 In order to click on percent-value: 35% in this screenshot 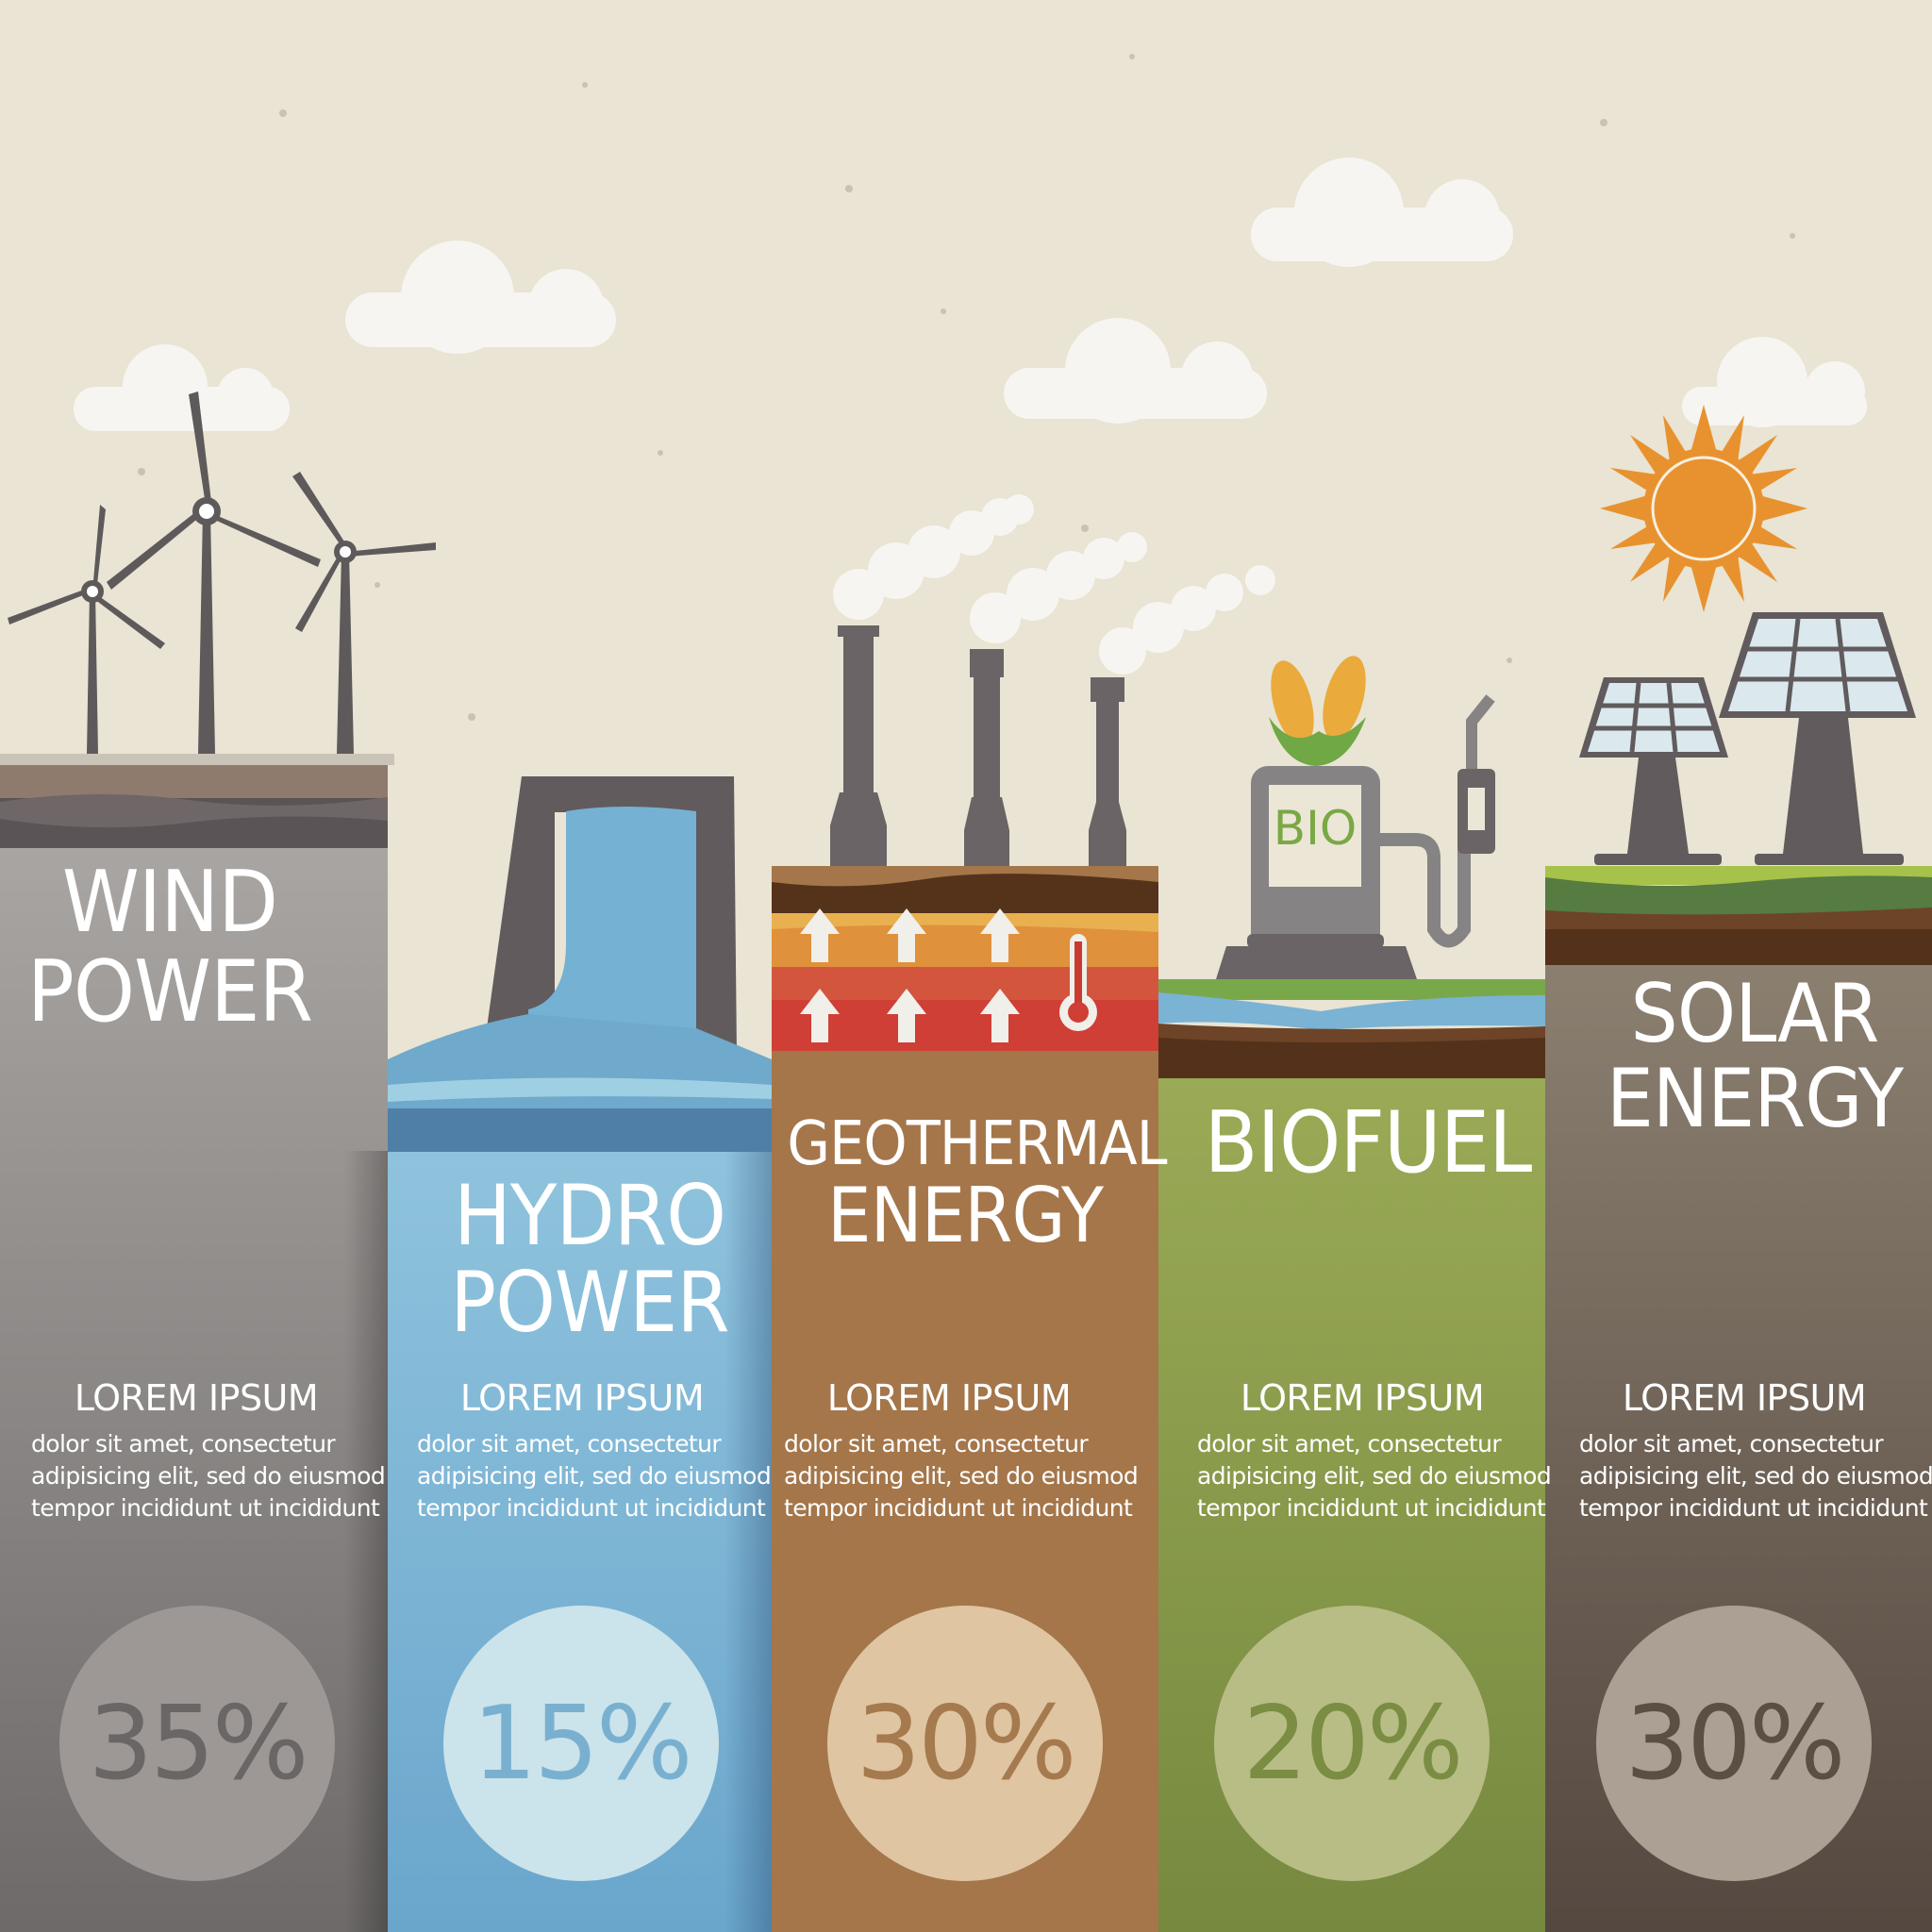, I will do `click(198, 1743)`.